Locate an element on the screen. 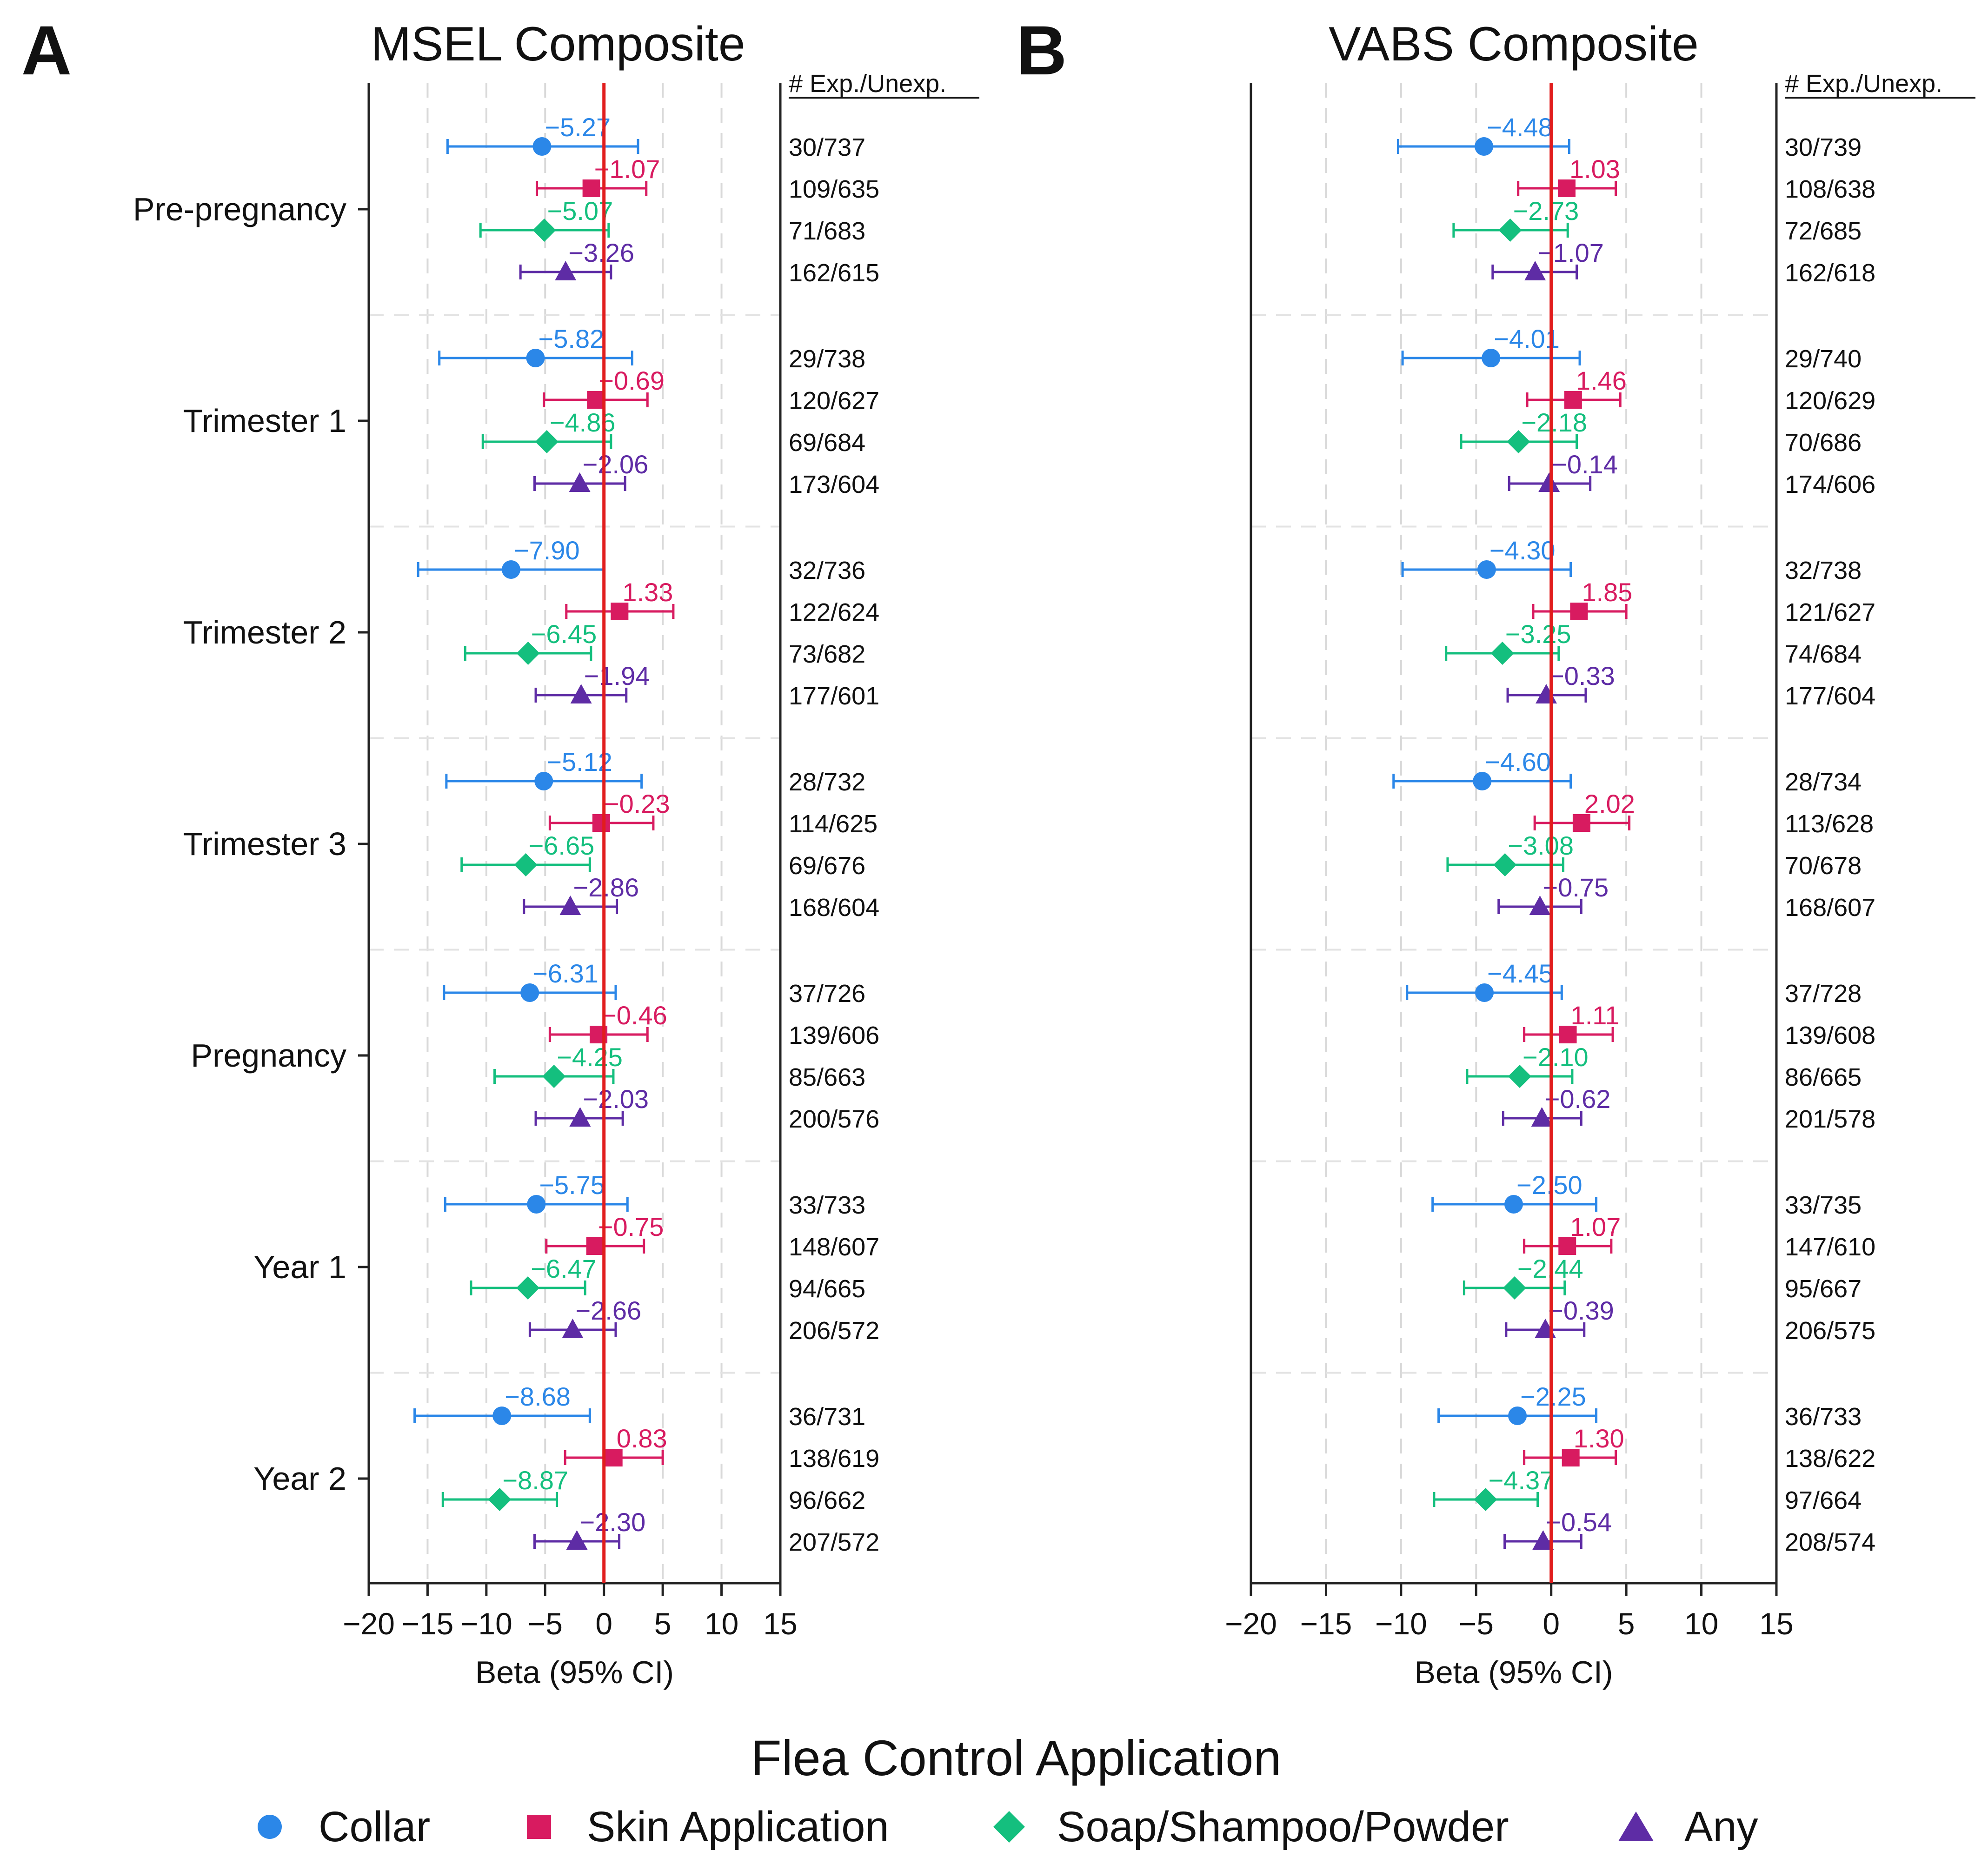  count-value: 162/618 is located at coordinates (1830, 273).